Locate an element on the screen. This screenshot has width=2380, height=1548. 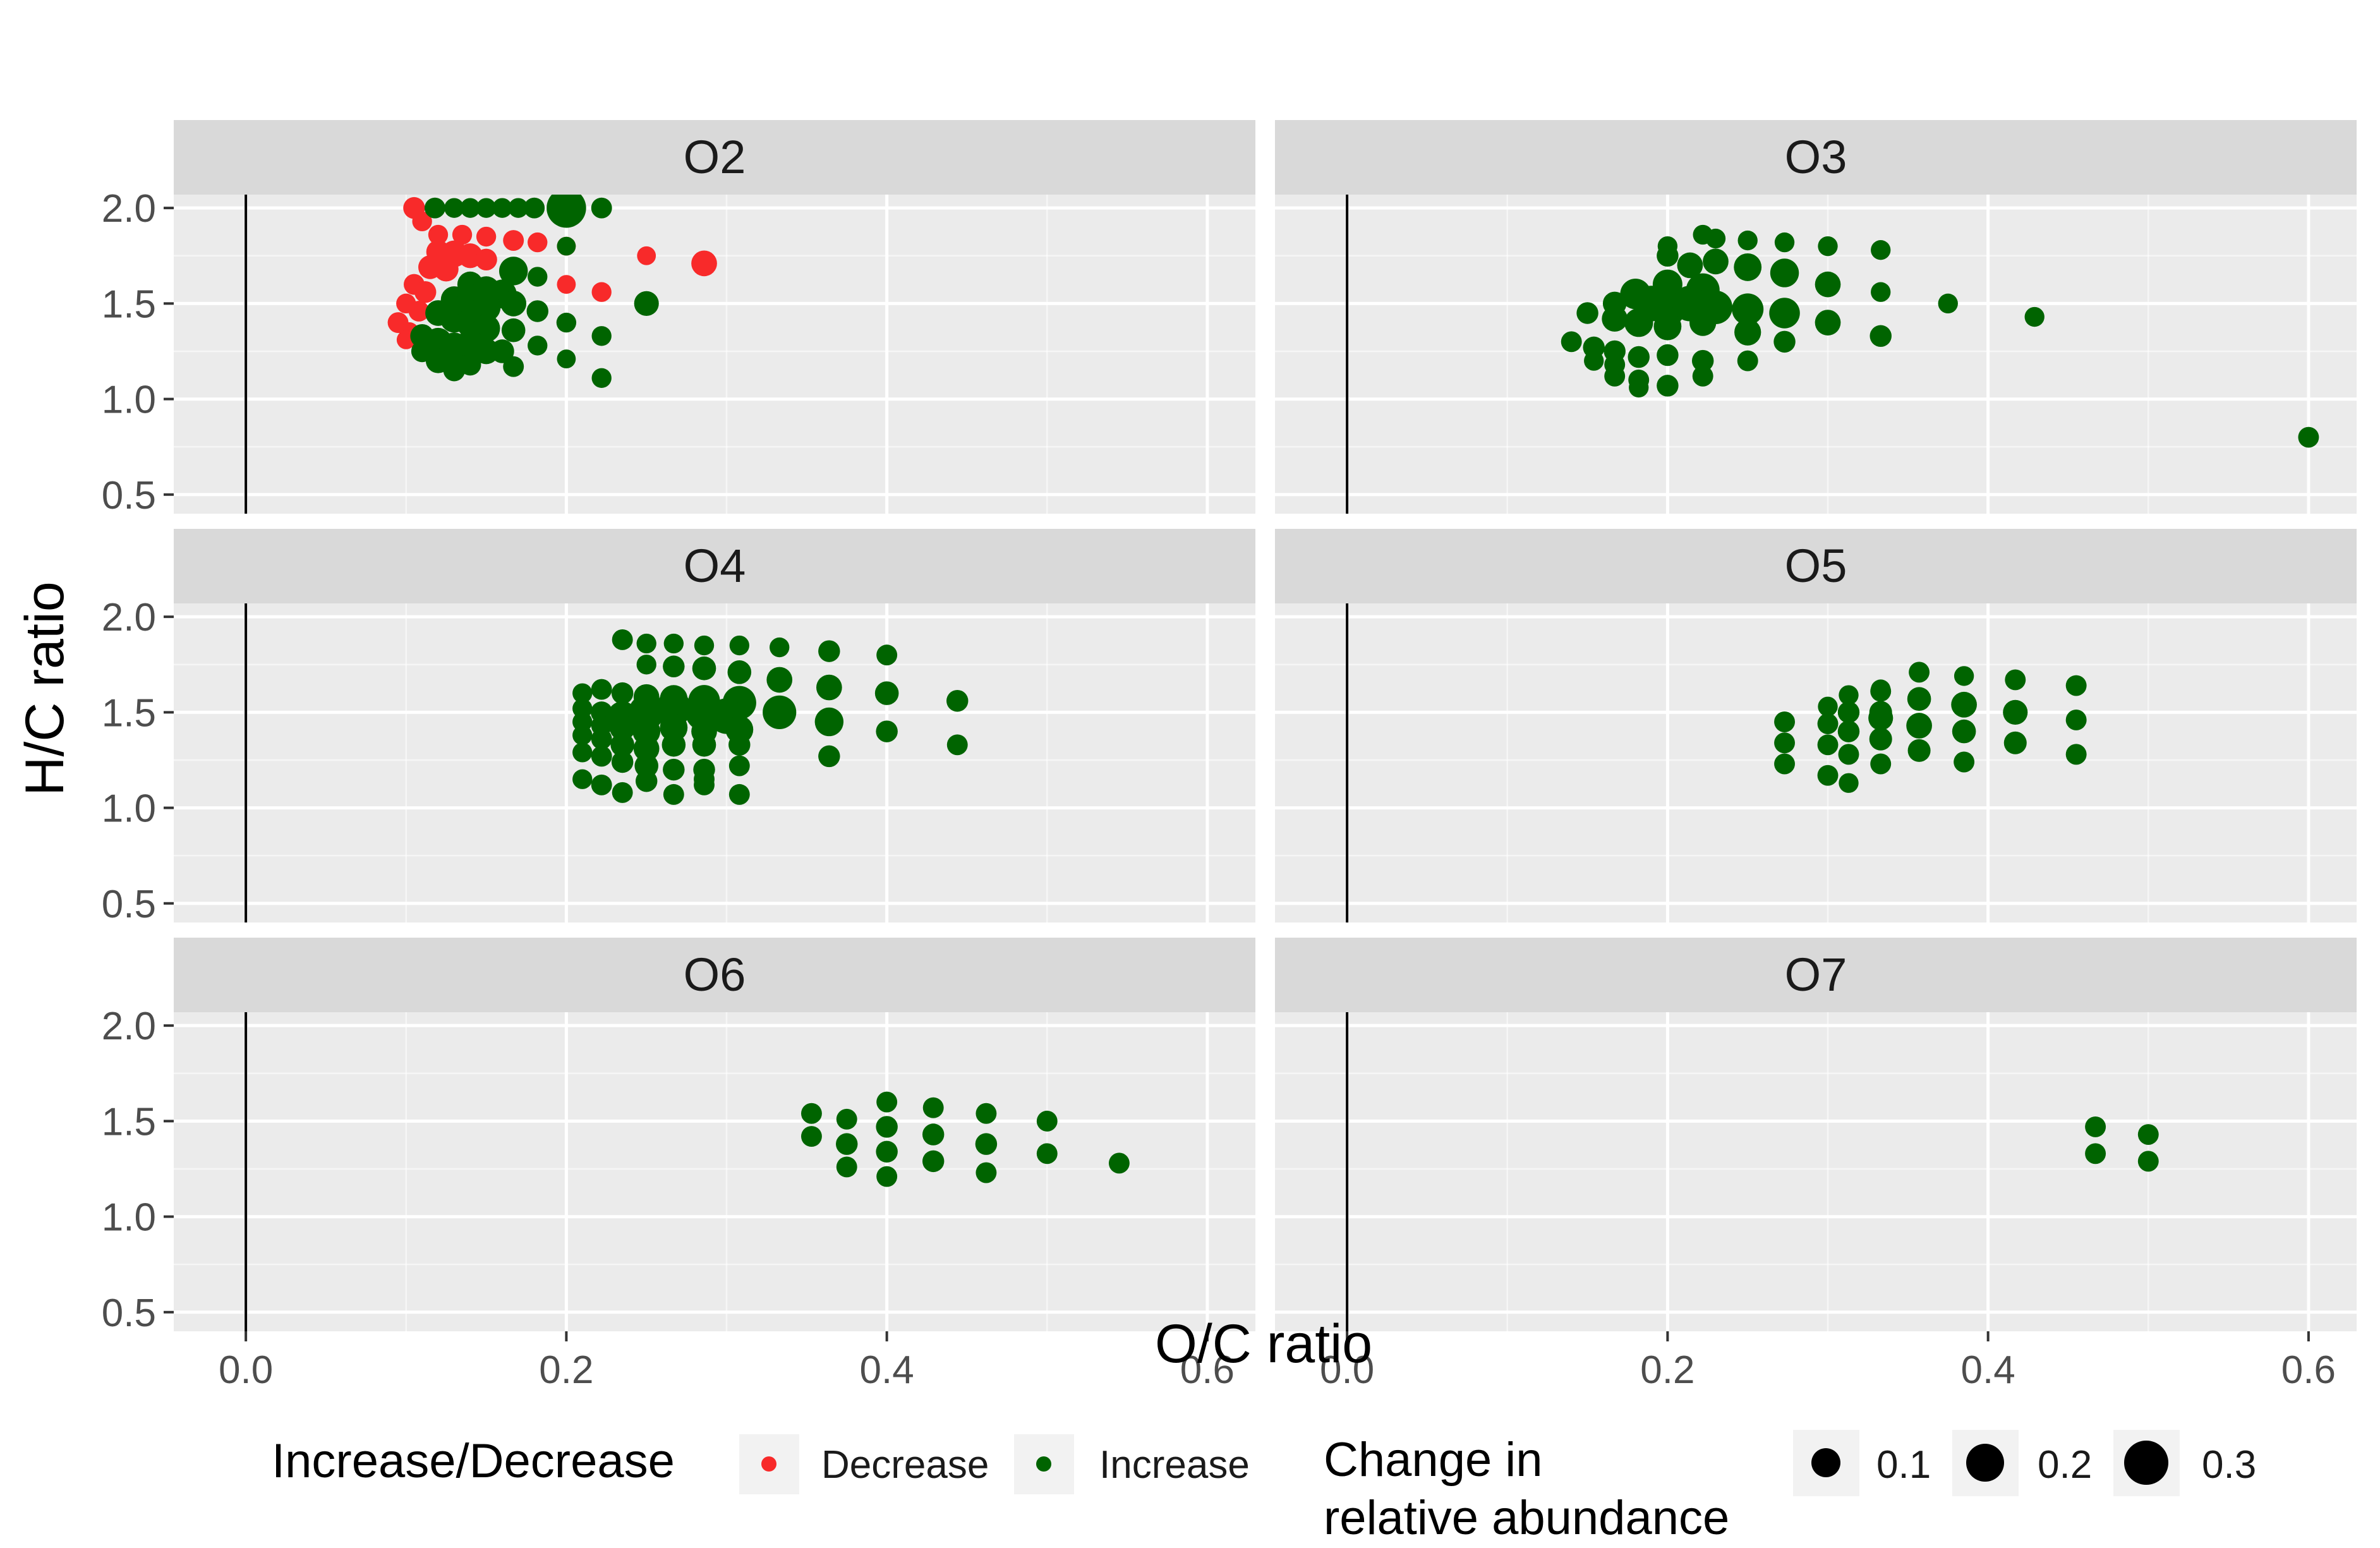
size-legend-dot-0.2 is located at coordinates (1985, 1463).